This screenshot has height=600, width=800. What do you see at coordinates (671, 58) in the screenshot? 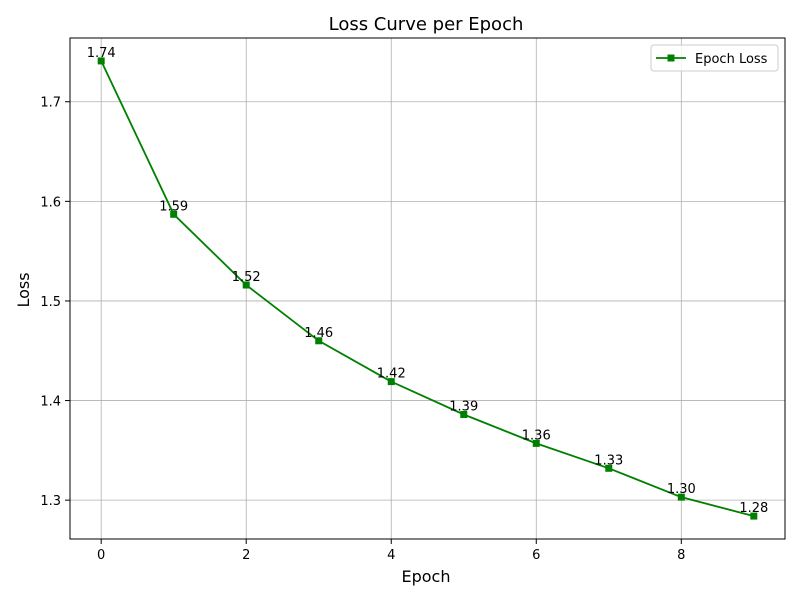
I see `legend-marker` at bounding box center [671, 58].